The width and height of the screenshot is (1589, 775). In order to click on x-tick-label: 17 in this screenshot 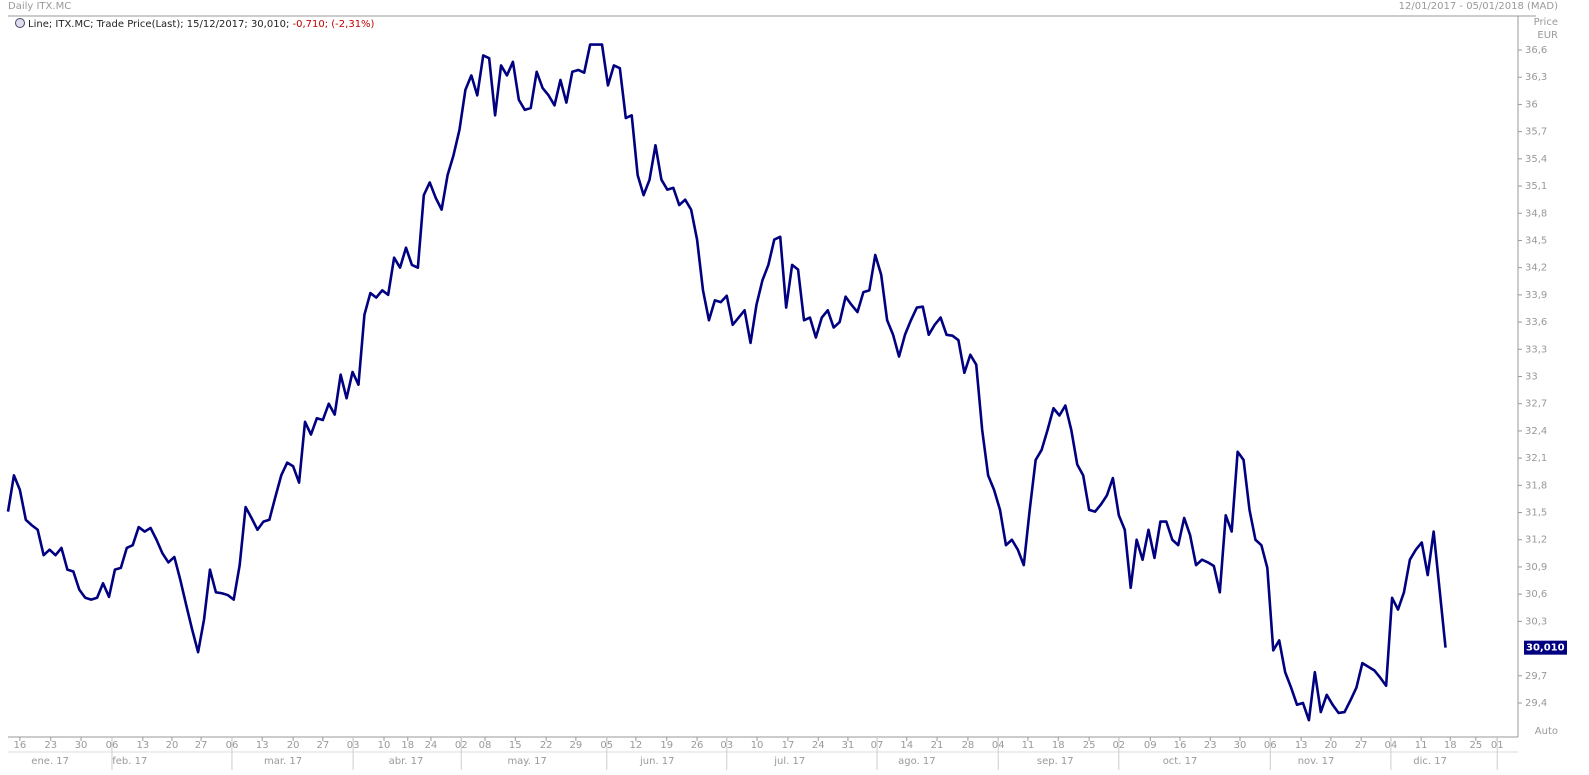, I will do `click(788, 745)`.